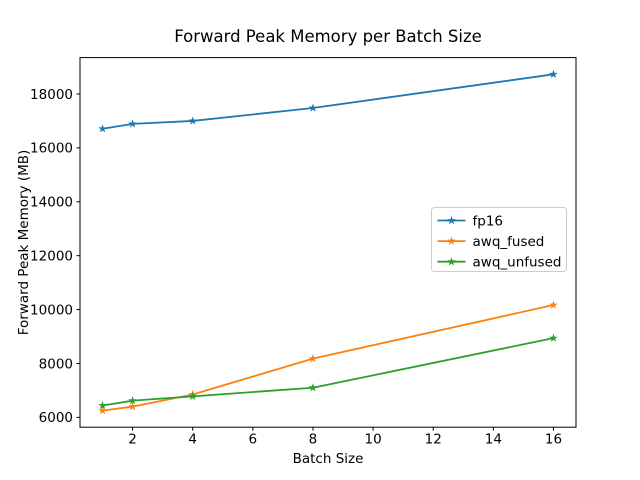  Describe the element at coordinates (470, 221) in the screenshot. I see `legend-entry-fp16: fp16` at that location.